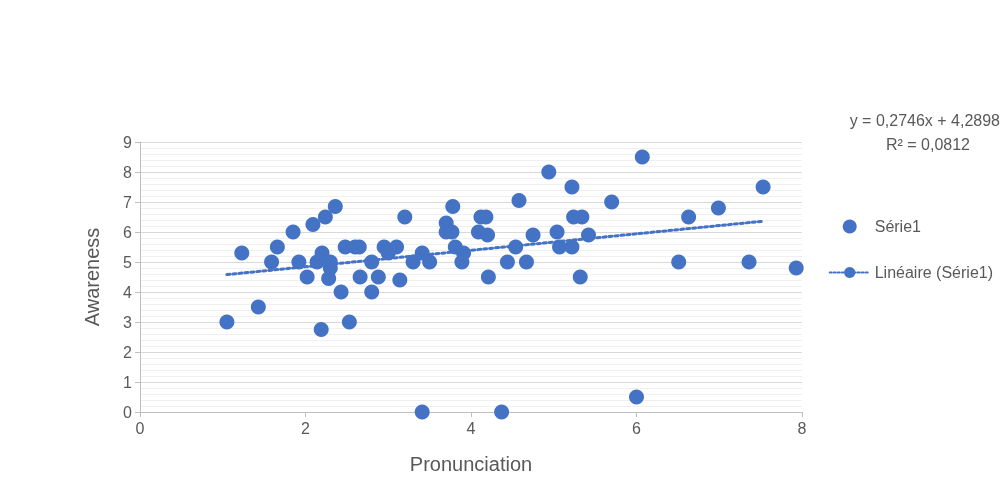  Describe the element at coordinates (128, 322) in the screenshot. I see `y-tick-label: 3` at that location.